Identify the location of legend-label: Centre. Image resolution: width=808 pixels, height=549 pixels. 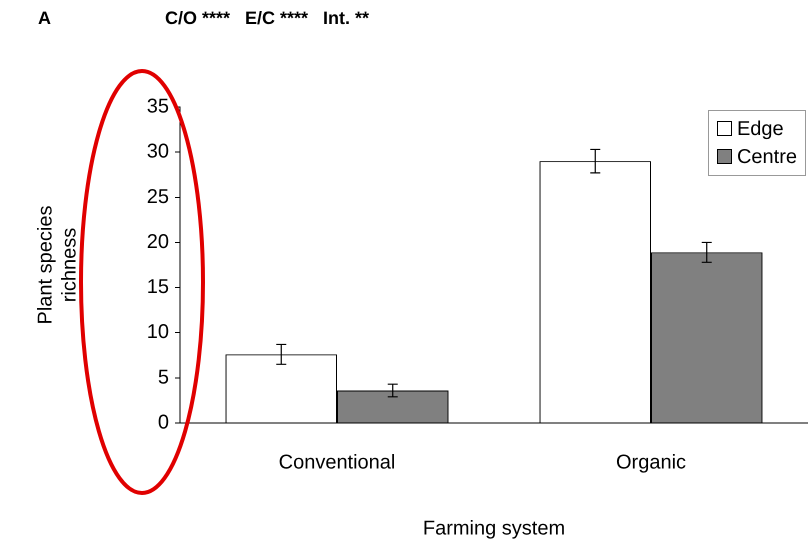
(766, 157).